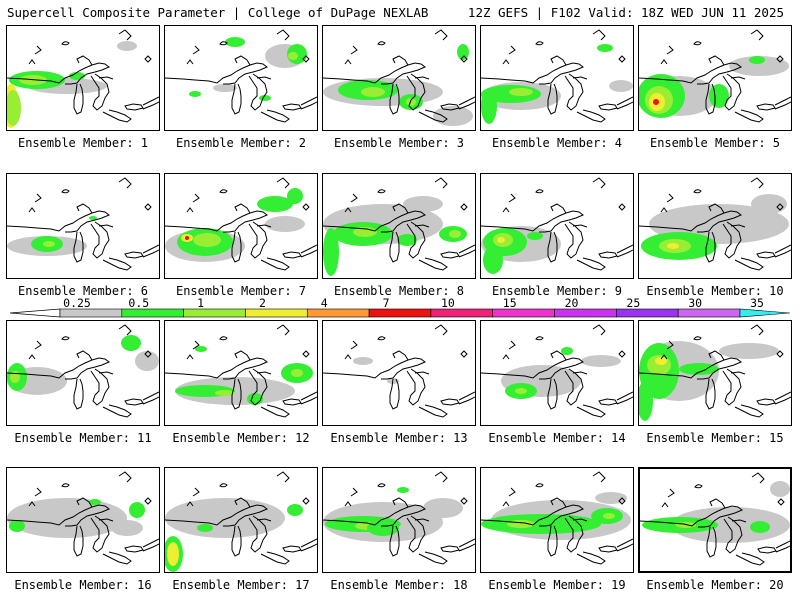 Image resolution: width=800 pixels, height=600 pixels. Describe the element at coordinates (399, 438) in the screenshot. I see `ensemble-member-label-13: Ensemble Member: 13` at that location.